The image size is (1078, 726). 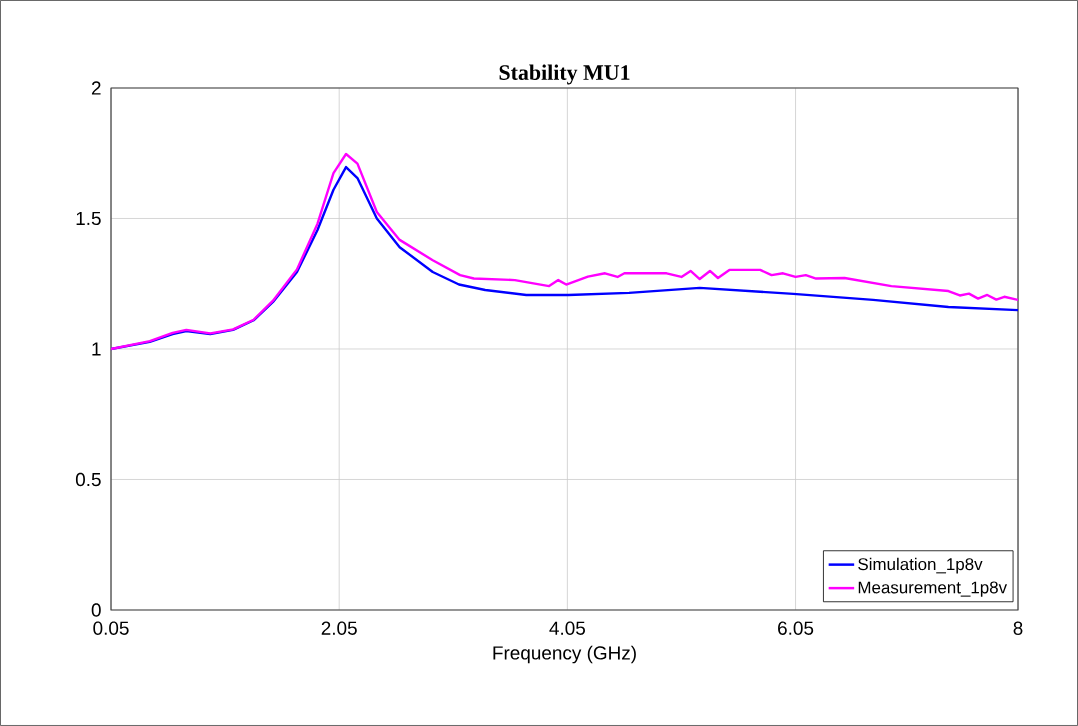 I want to click on chart-title: Stability MU1, so click(x=564, y=74).